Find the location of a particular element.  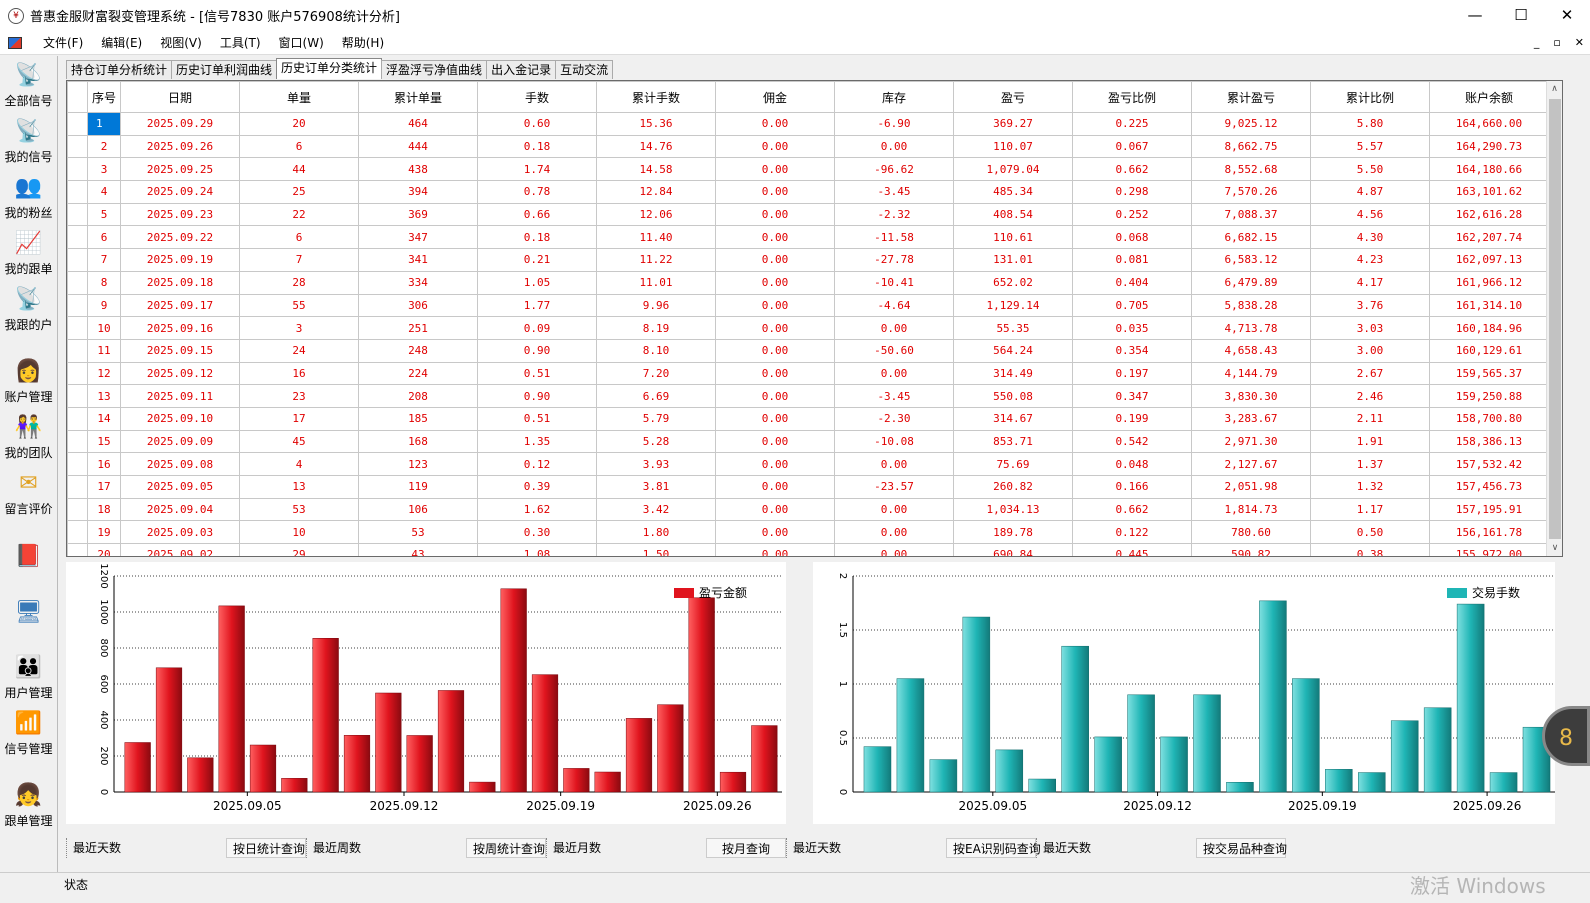

table-cell: 0.66 is located at coordinates (537, 214).